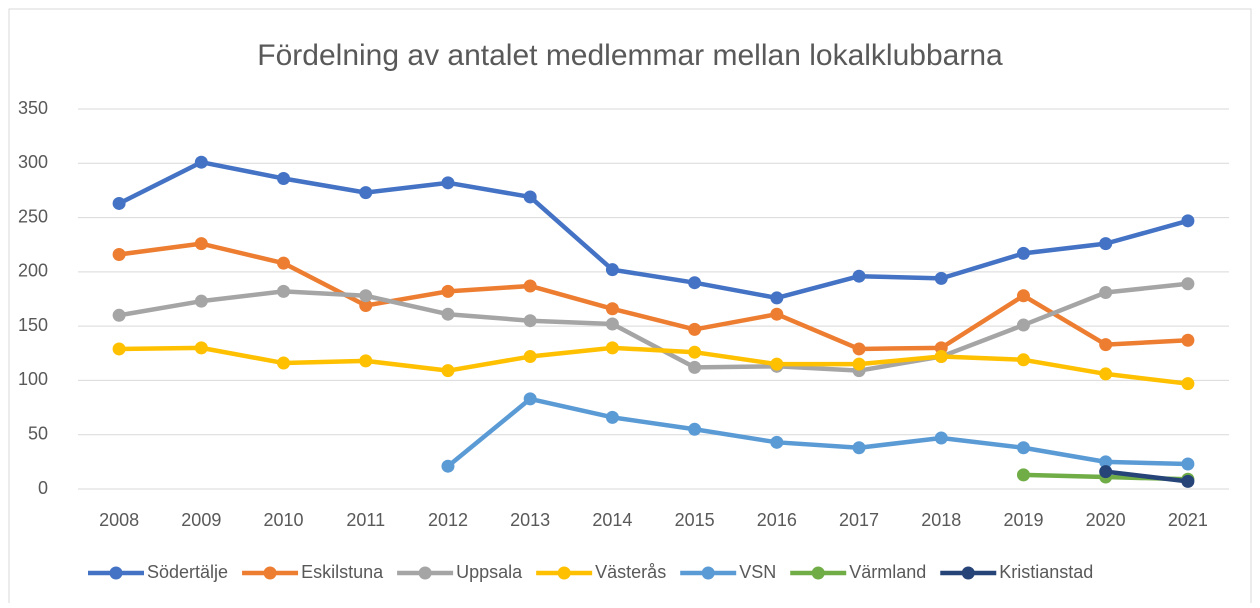 This screenshot has width=1260, height=608. What do you see at coordinates (757, 572) in the screenshot?
I see `legend-label: VSN` at bounding box center [757, 572].